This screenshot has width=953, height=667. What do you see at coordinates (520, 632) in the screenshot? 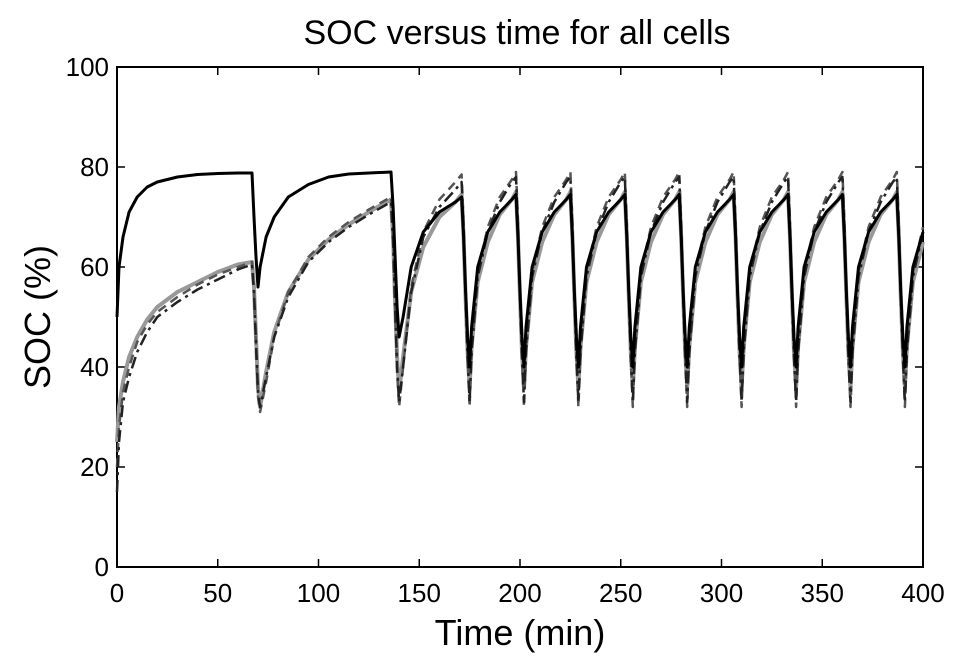
I see `x-axis-label: Time (min)` at bounding box center [520, 632].